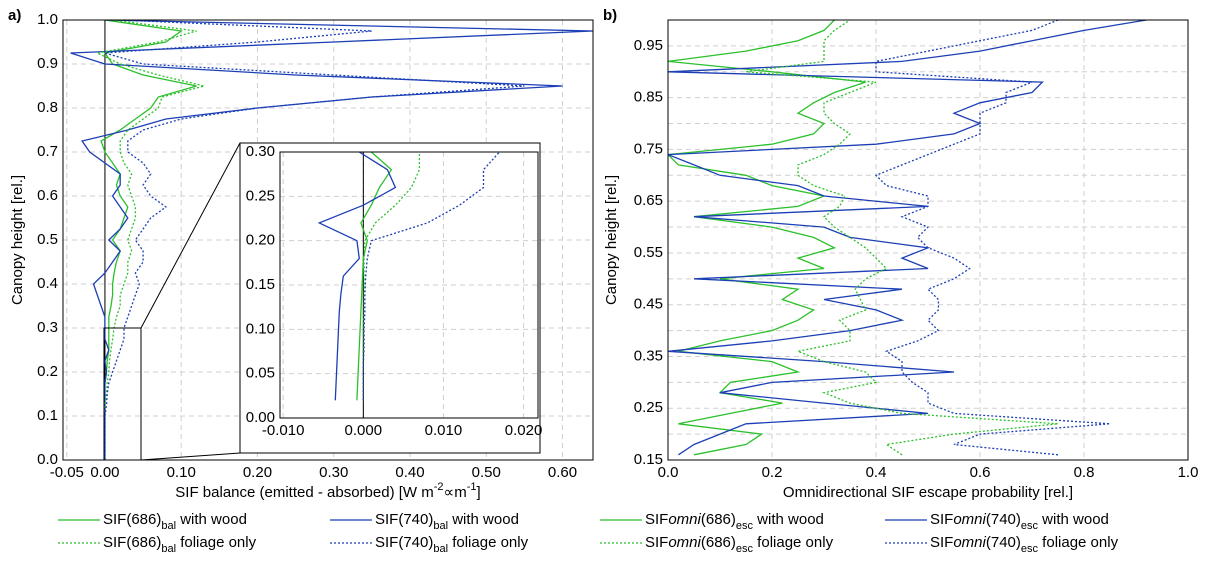 This screenshot has height=581, width=1208. Describe the element at coordinates (648, 407) in the screenshot. I see `y-tick-label: 0.25` at that location.